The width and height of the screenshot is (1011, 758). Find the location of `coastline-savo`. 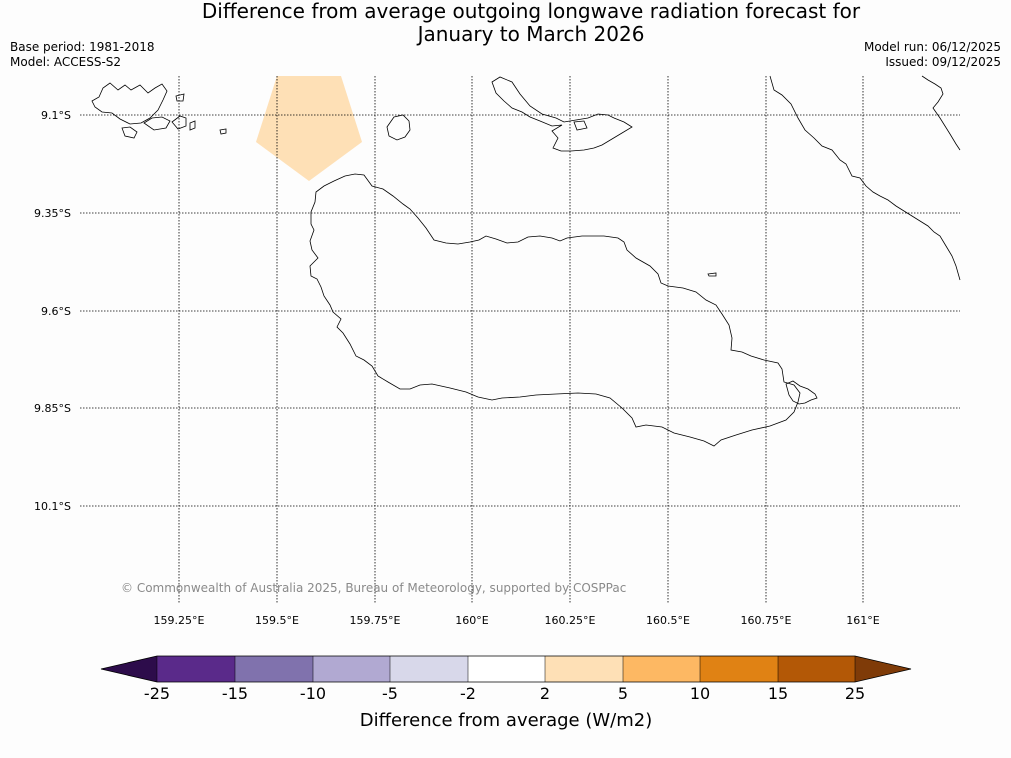

coastline-savo is located at coordinates (398, 127).